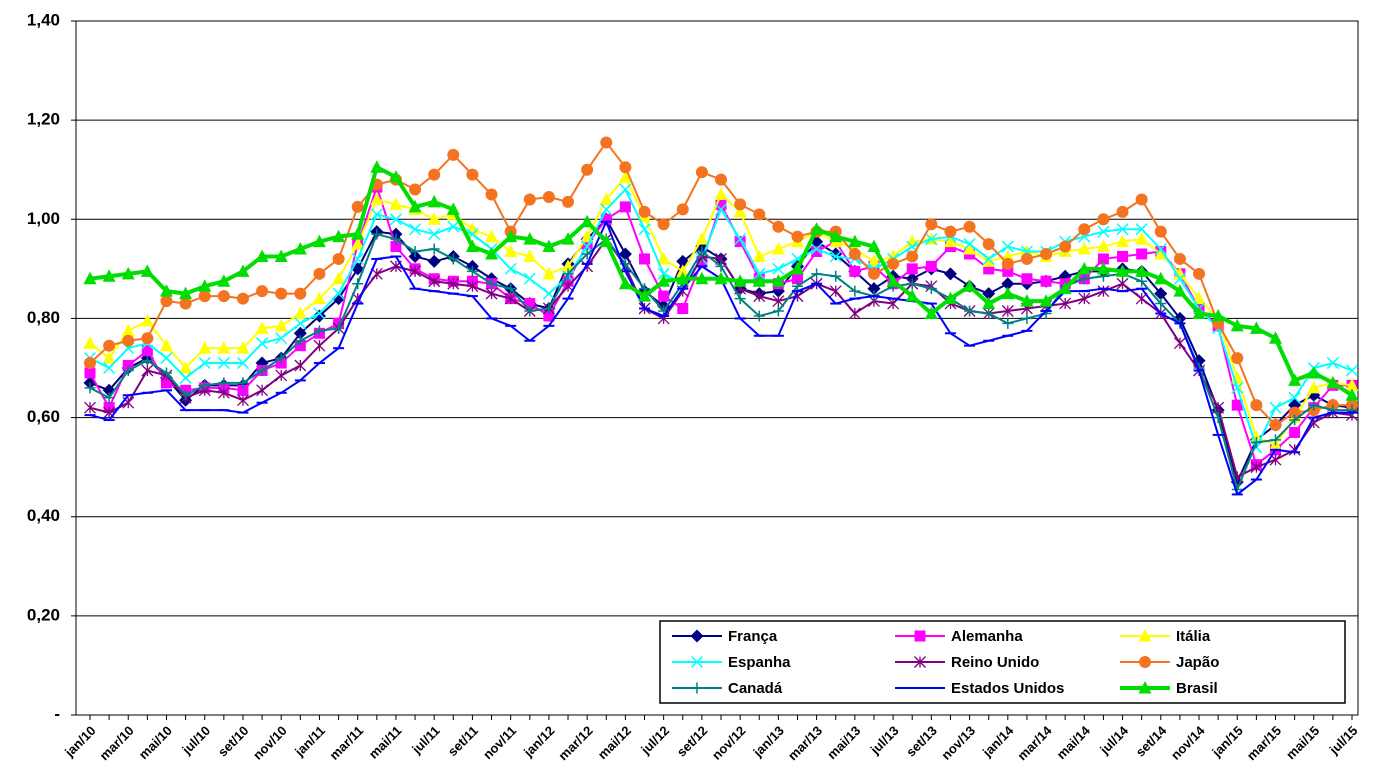 This screenshot has height=780, width=1373. What do you see at coordinates (1007, 688) in the screenshot?
I see `legend-label: Estados Unidos` at bounding box center [1007, 688].